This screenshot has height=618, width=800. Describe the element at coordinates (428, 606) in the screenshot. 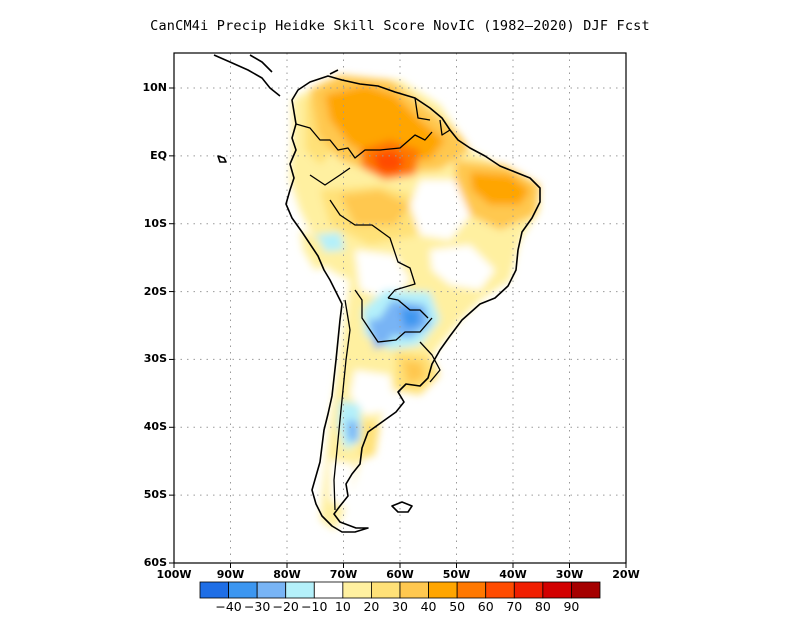

I see `colorbar-label: 40` at that location.